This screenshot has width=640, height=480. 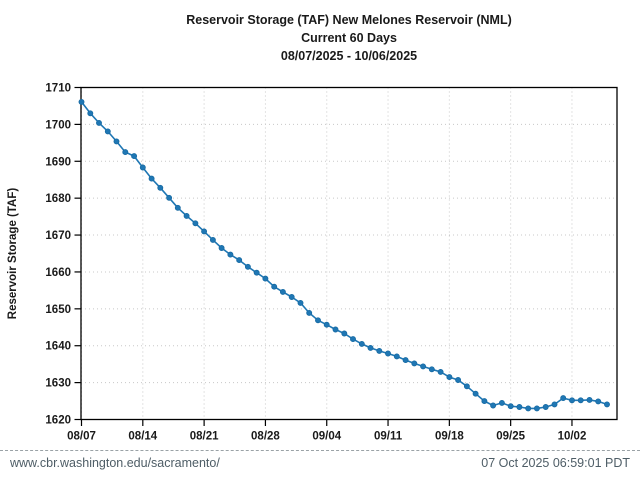 I want to click on chart-subtitle: Current 60 Days, so click(x=349, y=38).